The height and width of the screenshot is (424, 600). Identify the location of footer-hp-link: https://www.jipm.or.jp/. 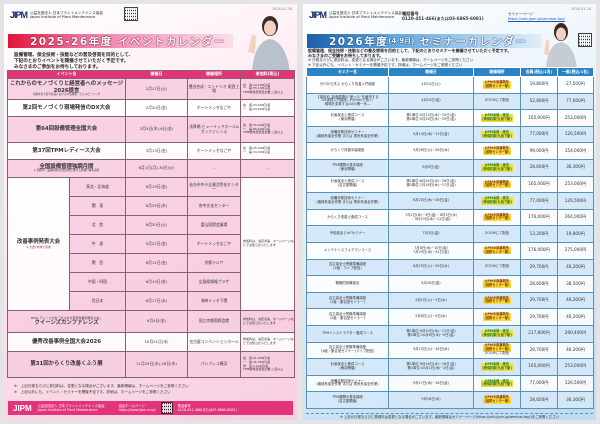
(137, 410).